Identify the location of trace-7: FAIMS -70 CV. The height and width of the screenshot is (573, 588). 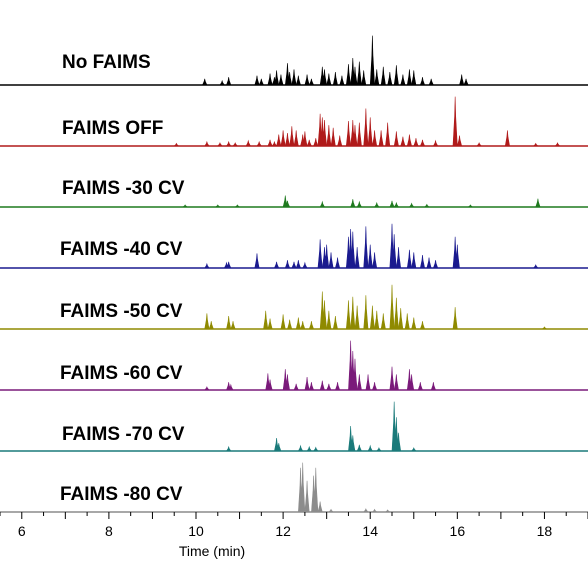
(294, 426).